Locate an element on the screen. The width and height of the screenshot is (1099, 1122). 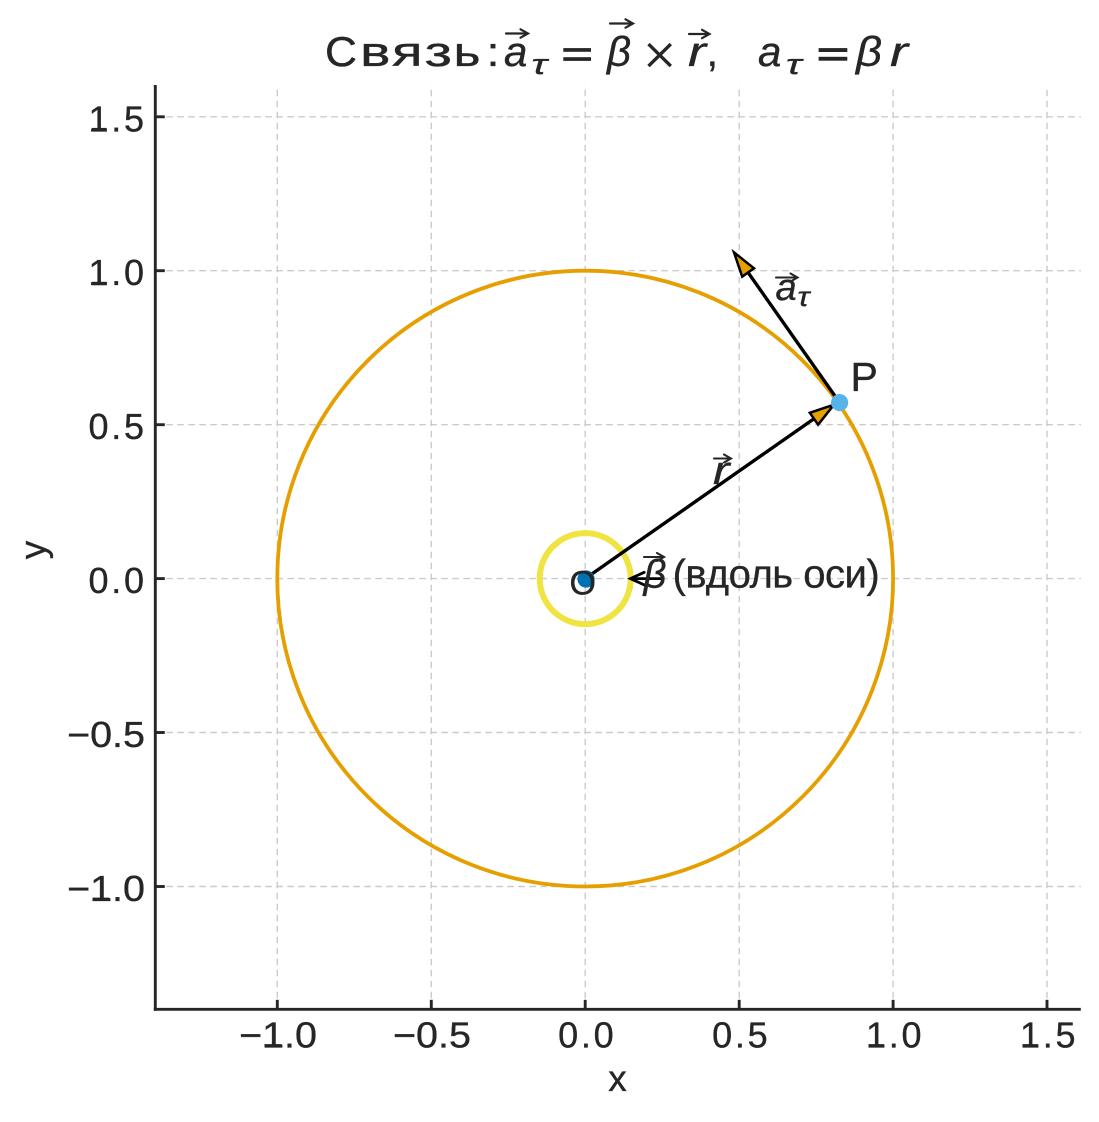
svg-text: в is located at coordinates (375, 51).